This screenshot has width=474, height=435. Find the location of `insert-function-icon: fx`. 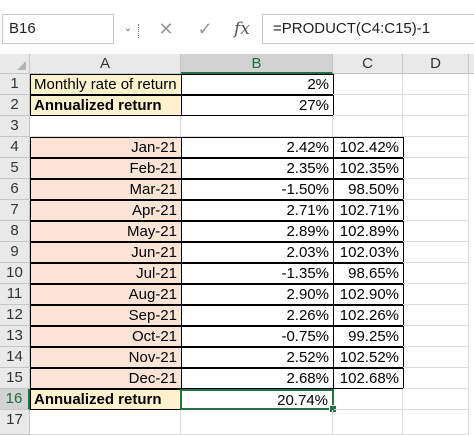

insert-function-icon: fx is located at coordinates (242, 29).